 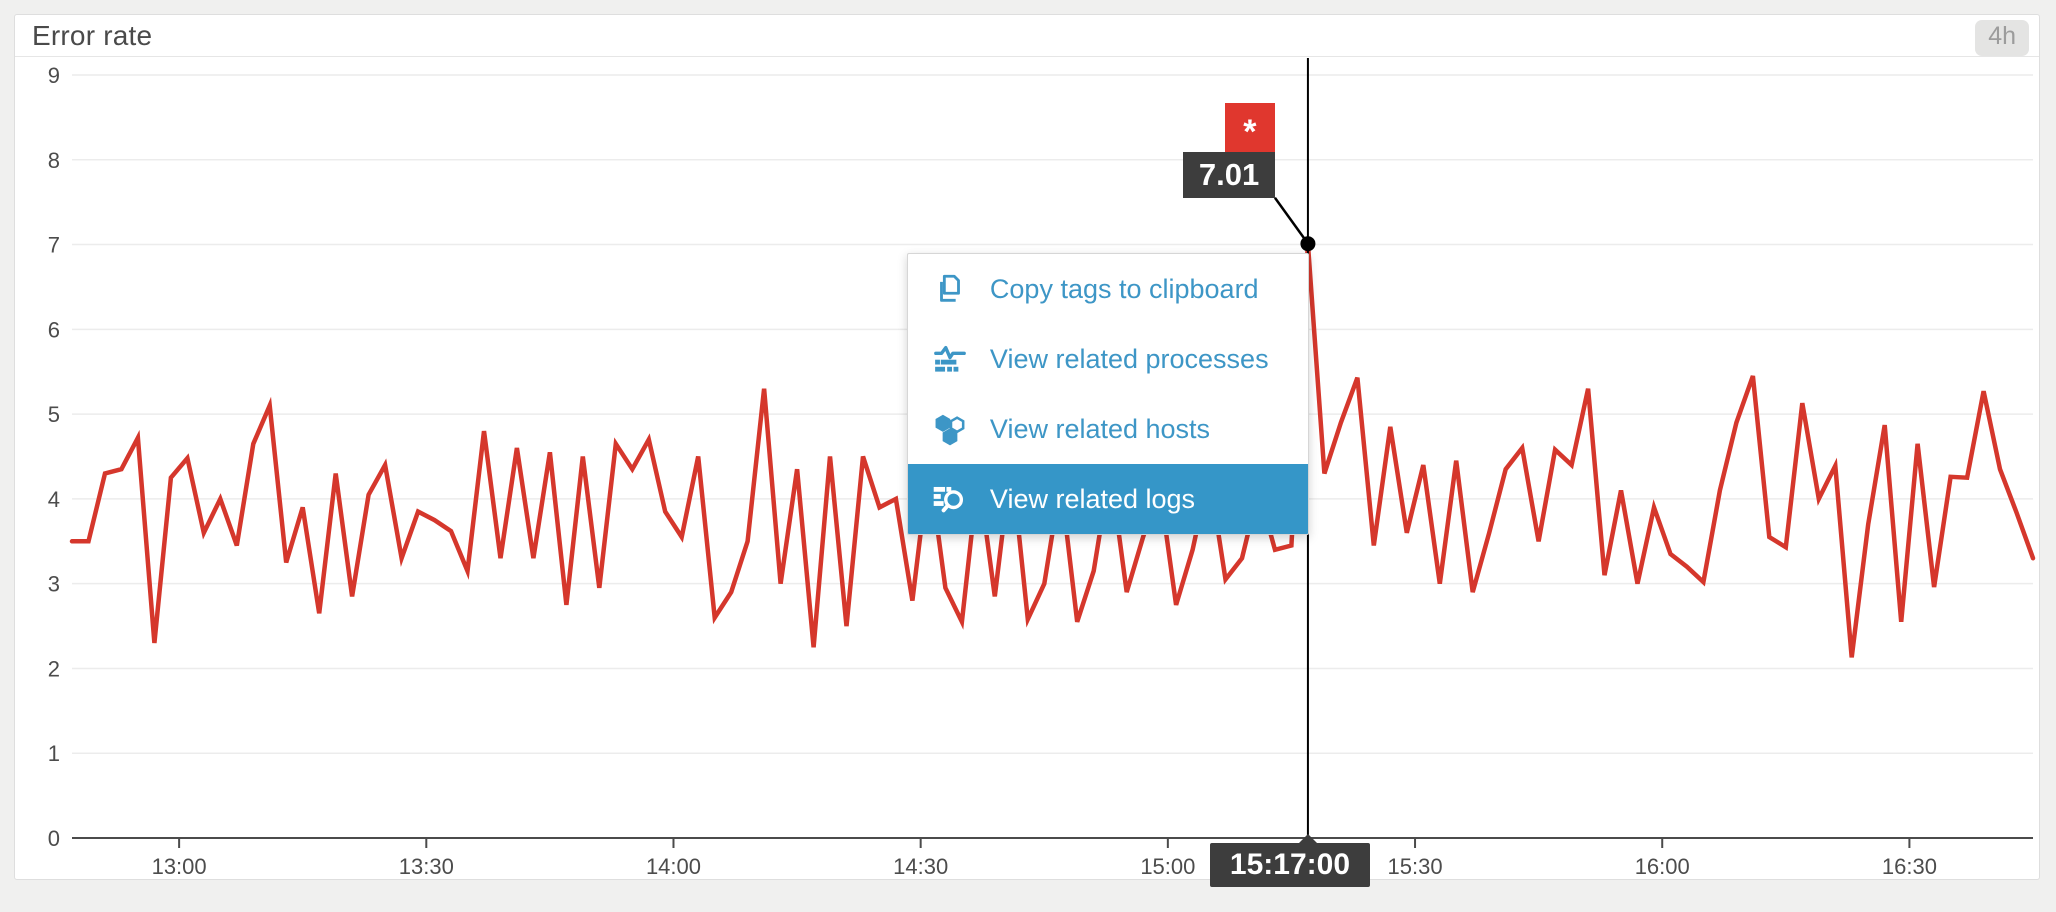 What do you see at coordinates (1909, 866) in the screenshot?
I see `x-axis-tick-label: 16:30` at bounding box center [1909, 866].